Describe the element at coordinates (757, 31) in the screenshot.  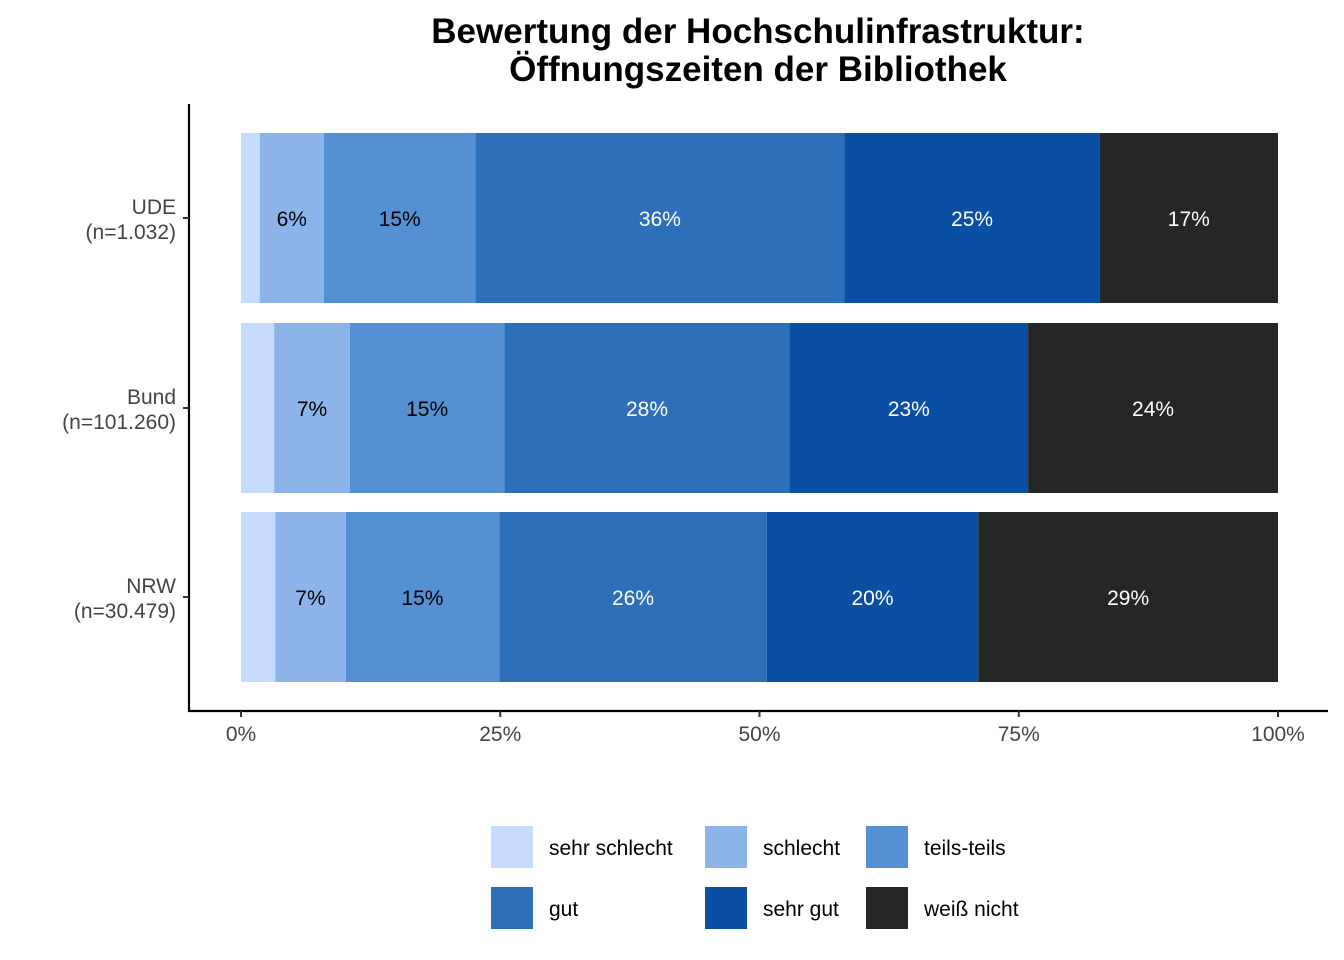
I see `chart-title-line-1: Bewertung der Hochschulinfrastruktur:` at that location.